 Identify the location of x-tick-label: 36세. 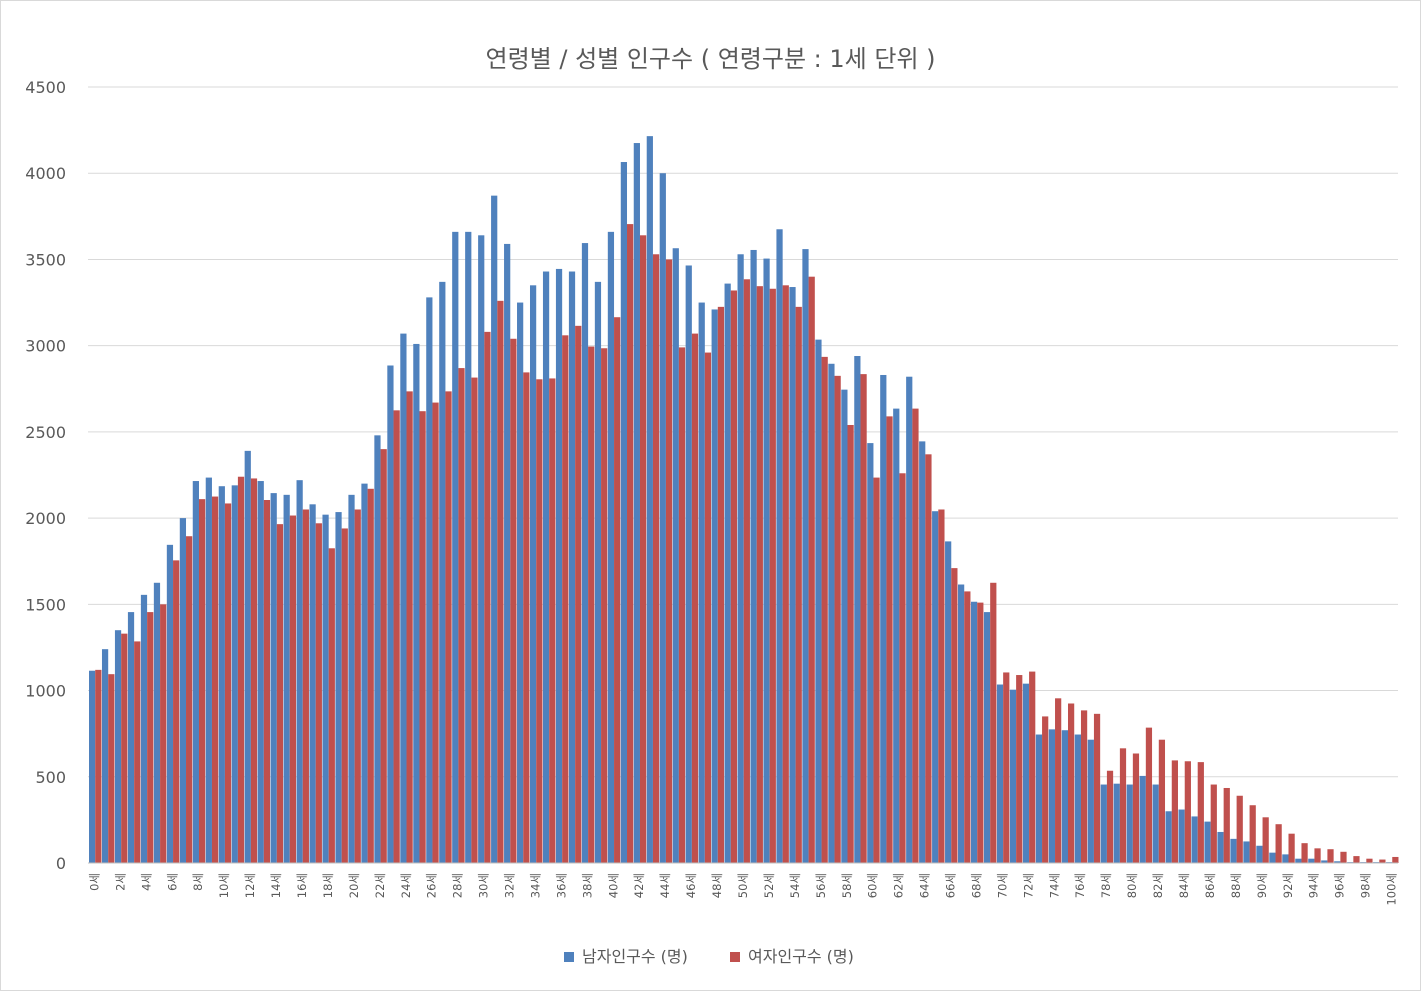
(561, 885).